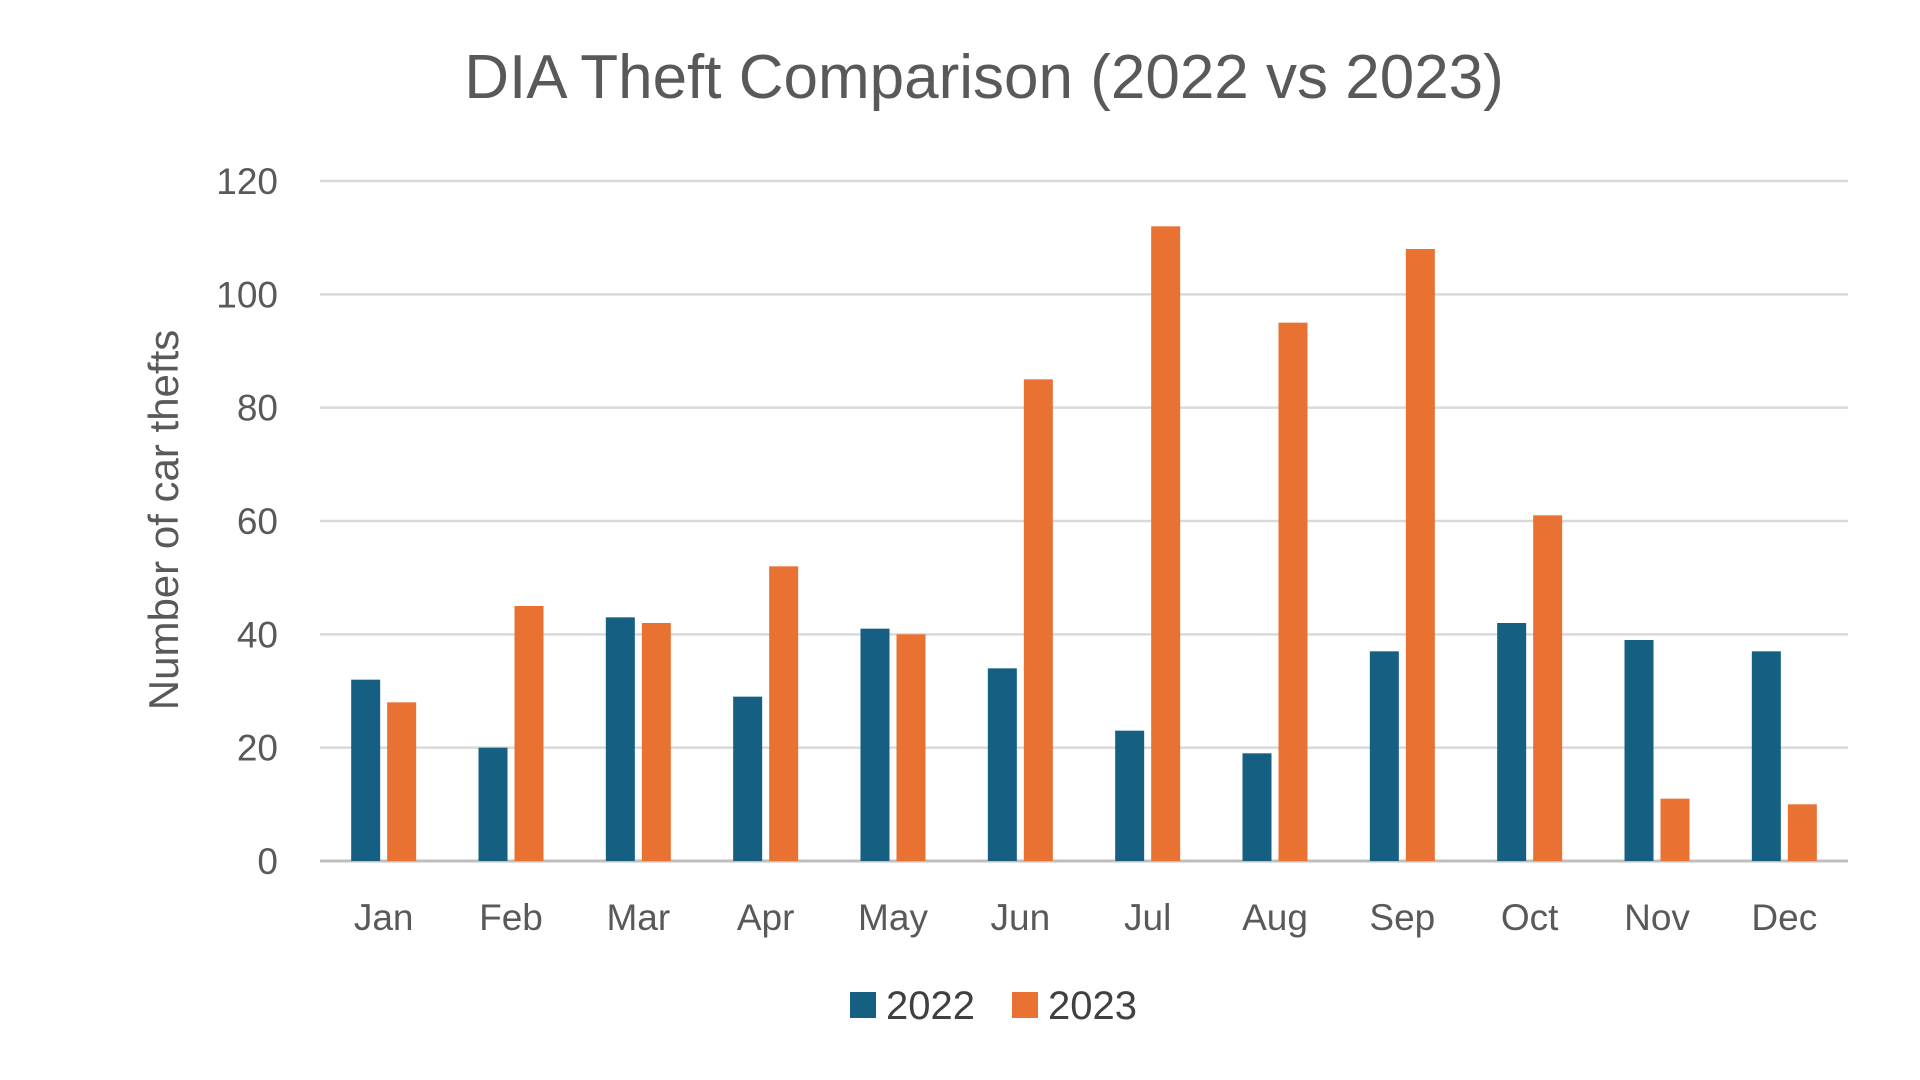 The image size is (1920, 1080). Describe the element at coordinates (1639, 750) in the screenshot. I see `bar-2022-nov` at that location.